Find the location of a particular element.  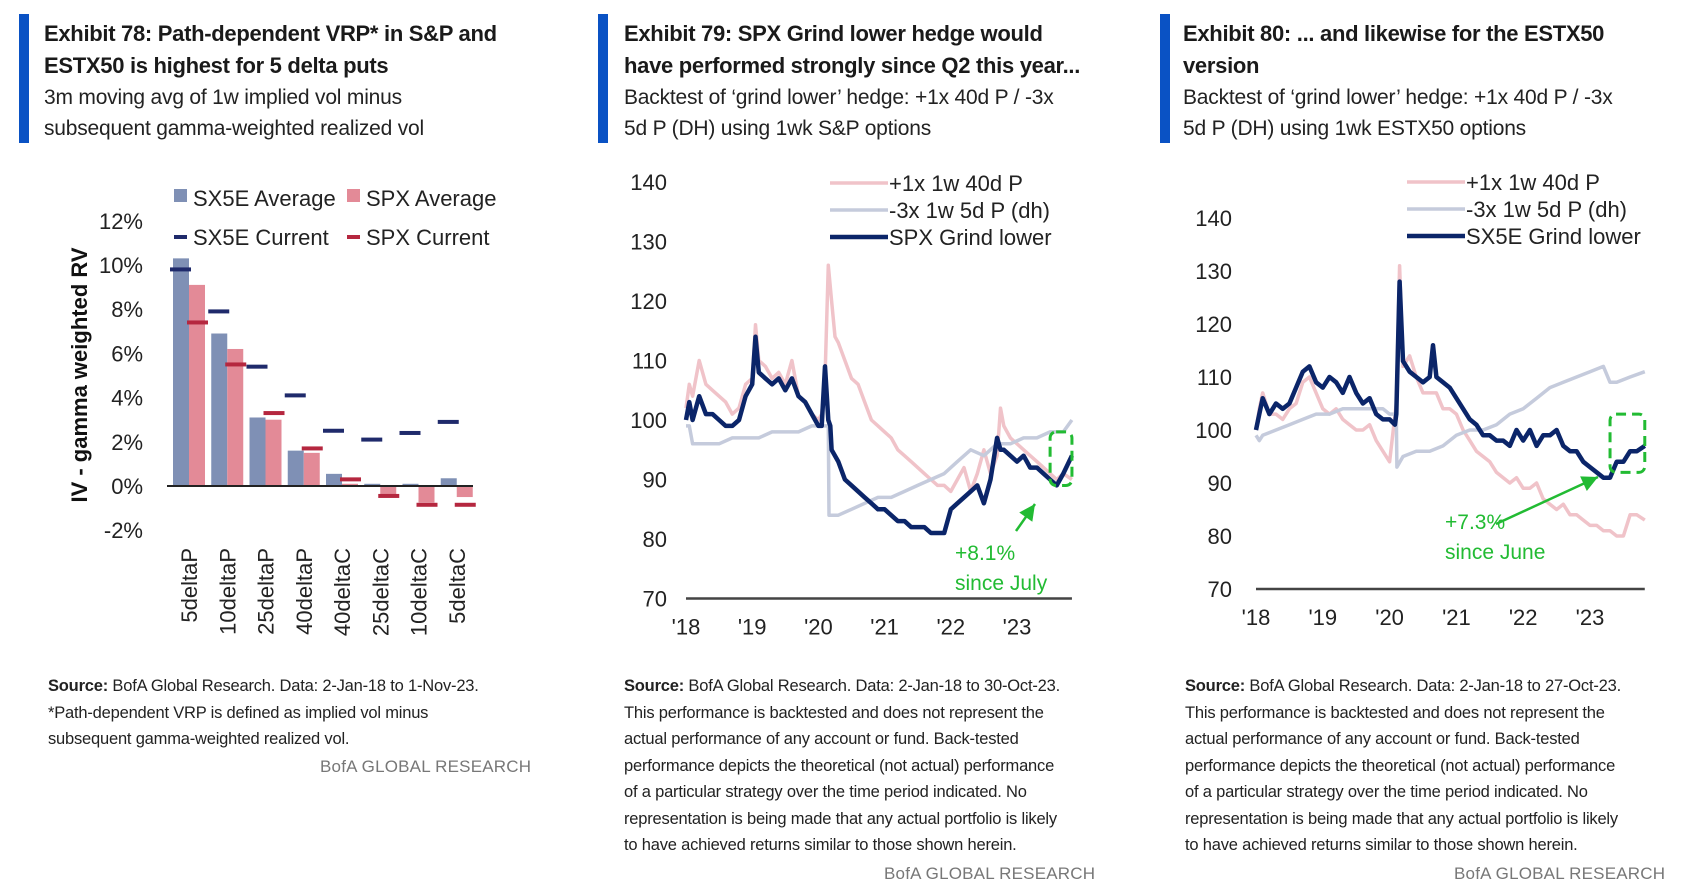

y-tick-label: 120 is located at coordinates (648, 301).